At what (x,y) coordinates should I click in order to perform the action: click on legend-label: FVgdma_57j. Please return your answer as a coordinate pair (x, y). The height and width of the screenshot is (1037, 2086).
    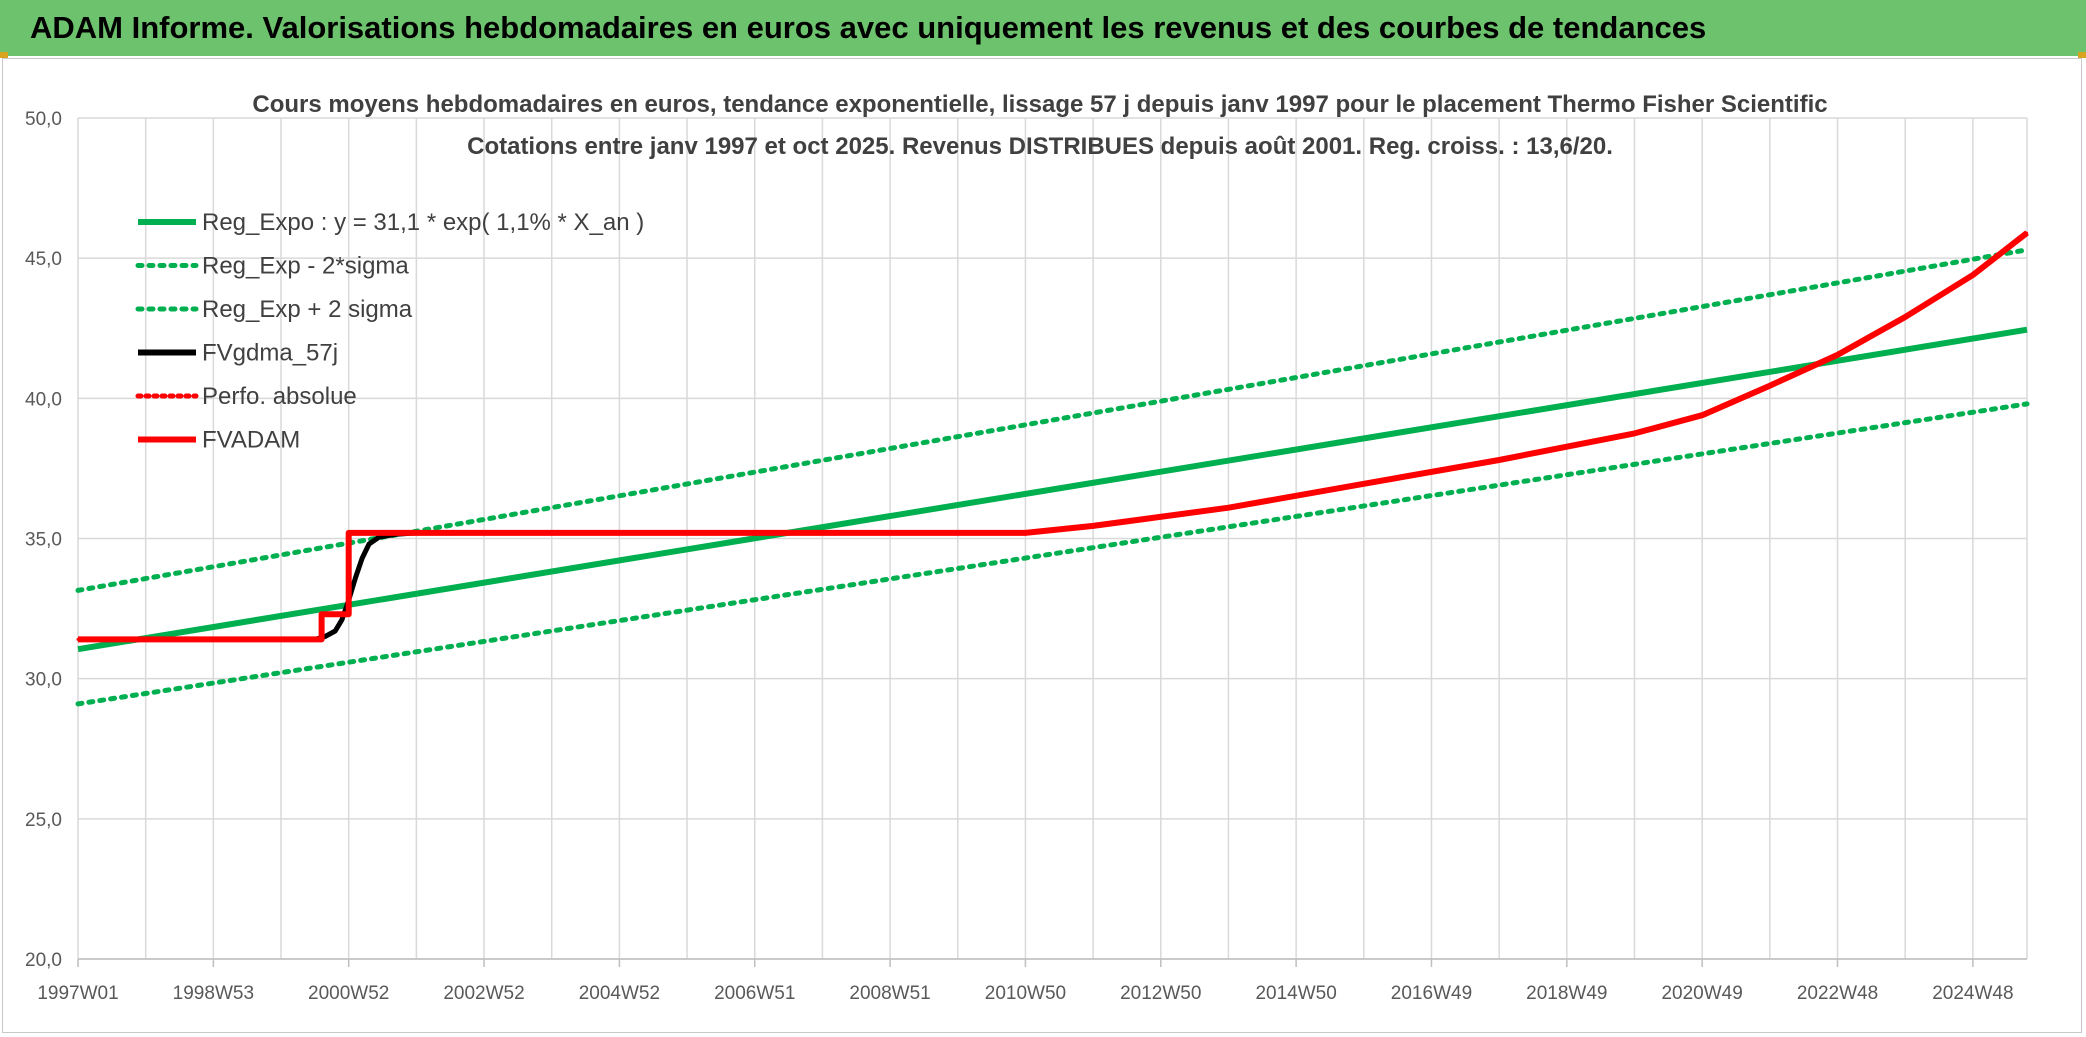
    Looking at the image, I should click on (270, 353).